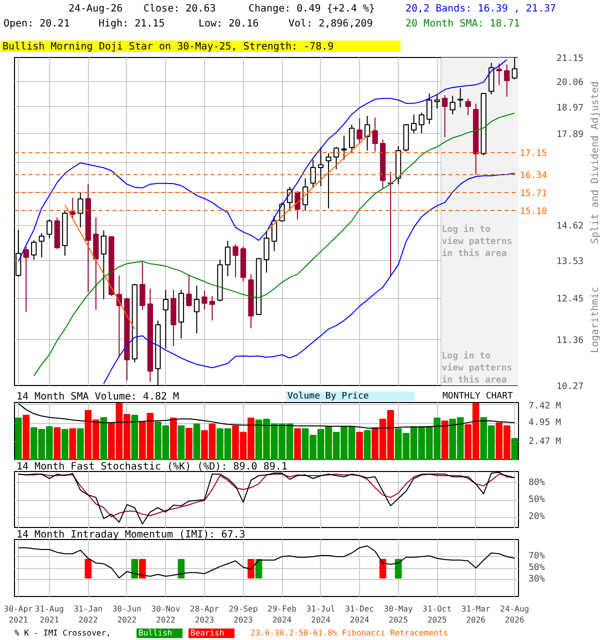 This screenshot has height=640, width=600. Describe the element at coordinates (515, 614) in the screenshot. I see `x-tick-label: 24-Aug 2026` at that location.